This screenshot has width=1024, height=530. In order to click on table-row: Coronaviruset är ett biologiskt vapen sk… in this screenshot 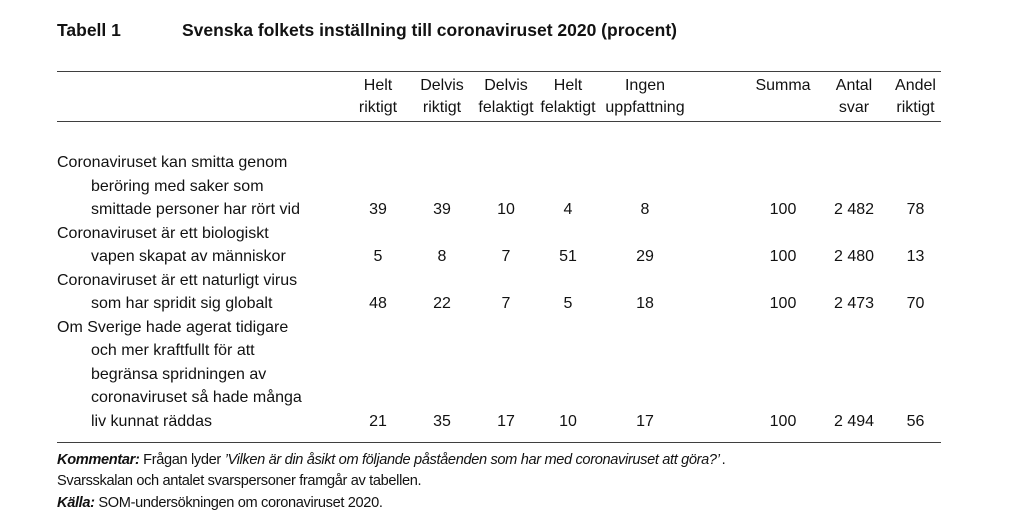, I will do `click(499, 245)`.